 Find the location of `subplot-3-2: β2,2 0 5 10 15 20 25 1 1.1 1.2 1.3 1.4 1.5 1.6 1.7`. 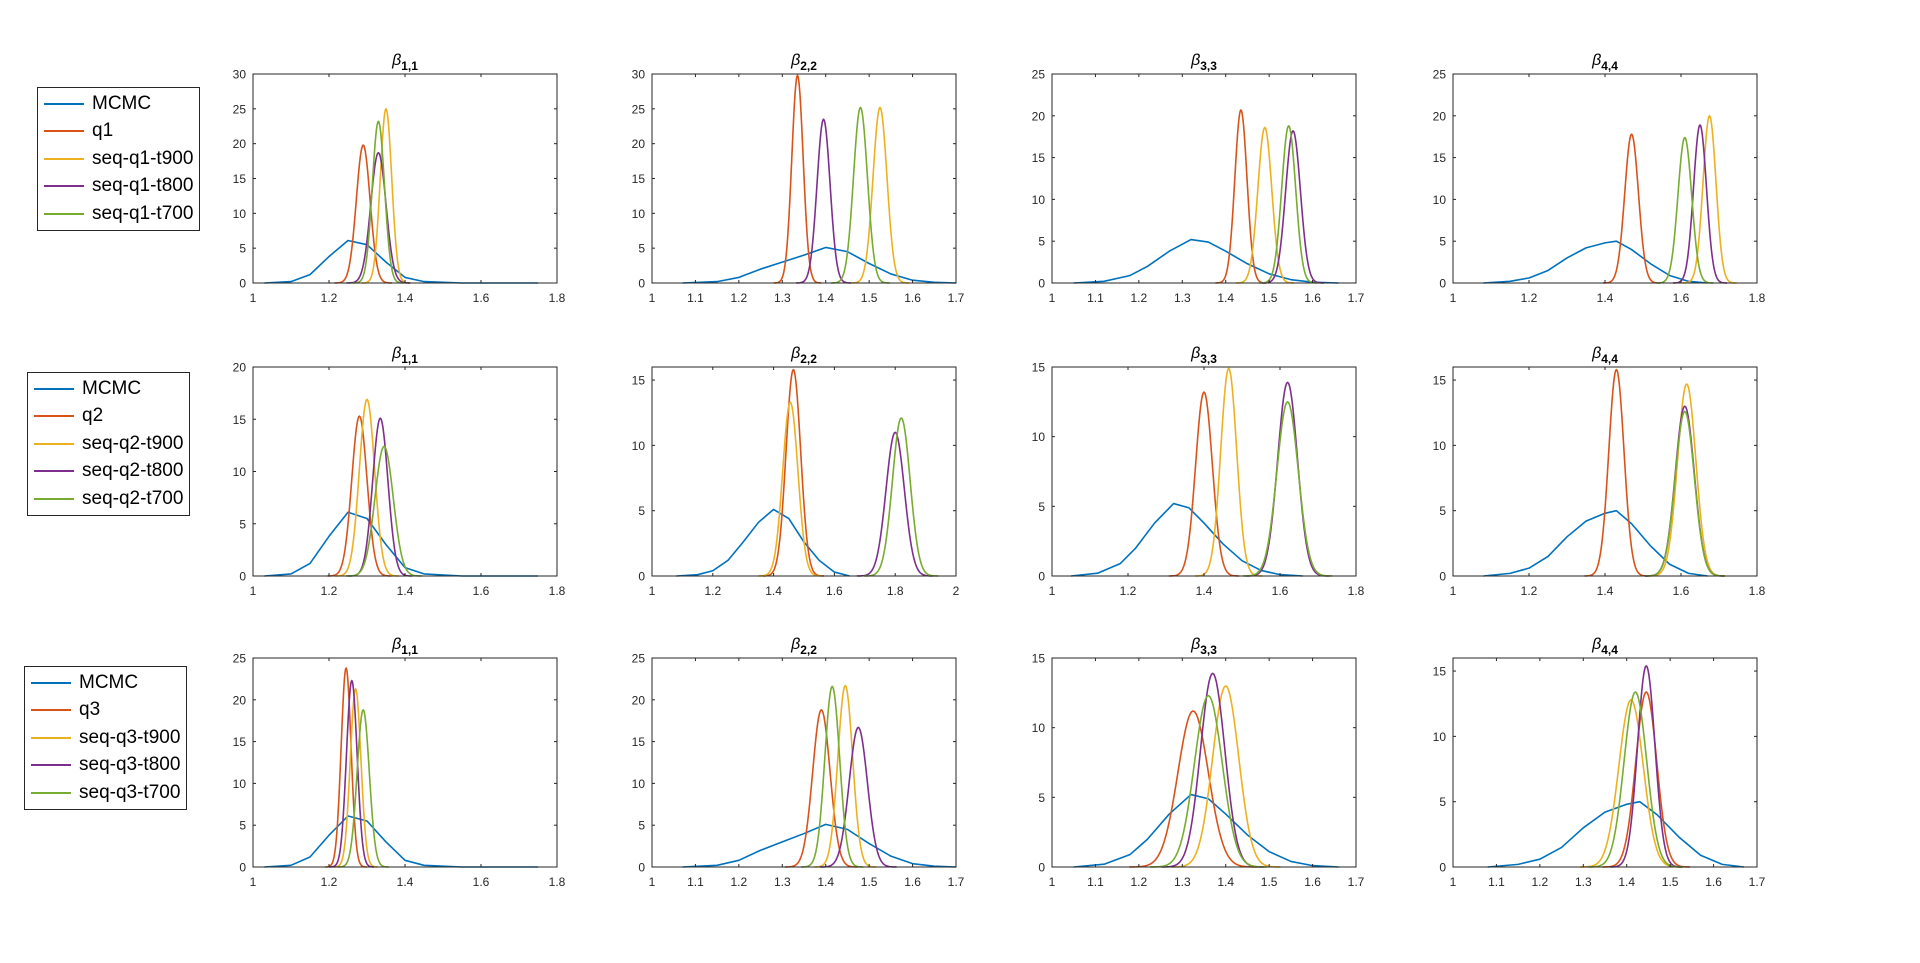

subplot-3-2: β2,2 0 5 10 15 20 25 1 1.1 1.2 1.3 1.4 1.5 1.6 1.7 is located at coordinates (798, 762).